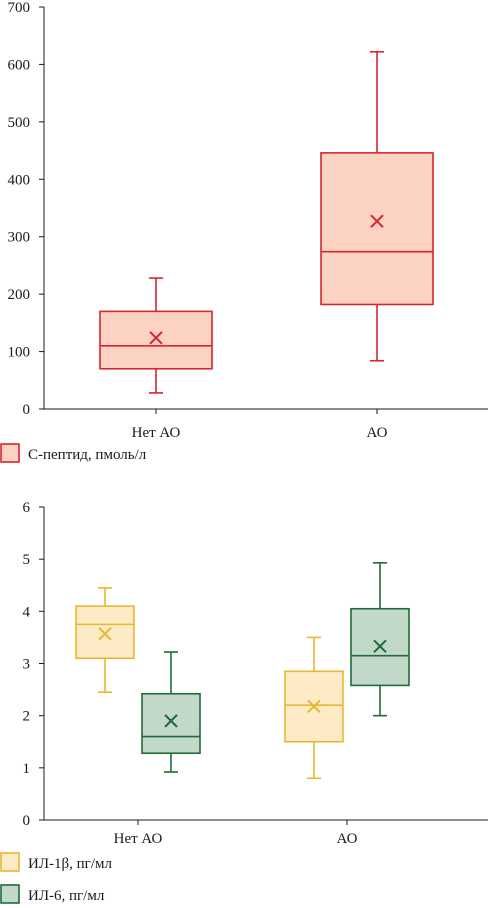 The width and height of the screenshot is (489, 908). What do you see at coordinates (19, 8) in the screenshot?
I see `y-tick-label: 700` at bounding box center [19, 8].